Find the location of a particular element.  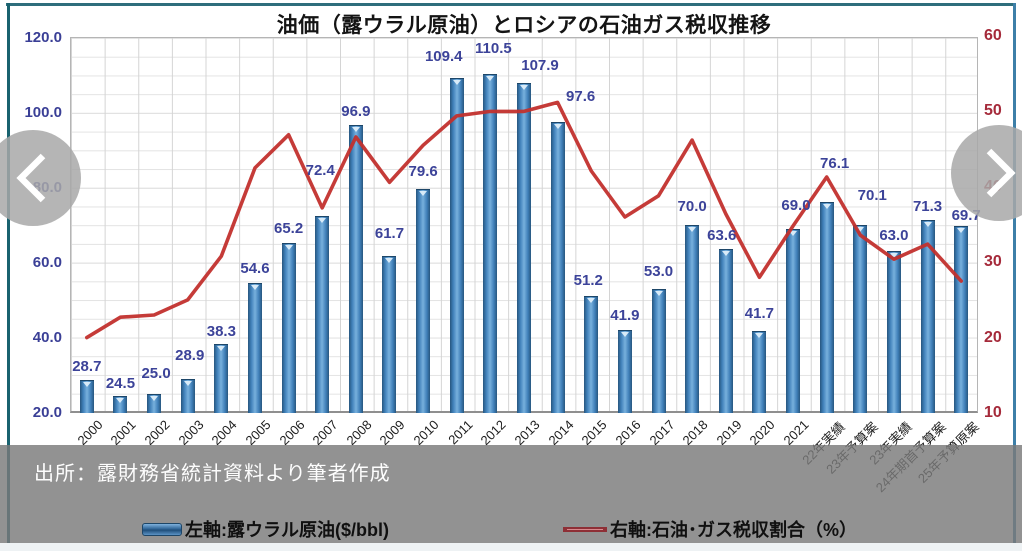

bar-value-label: 63.0 is located at coordinates (894, 236).